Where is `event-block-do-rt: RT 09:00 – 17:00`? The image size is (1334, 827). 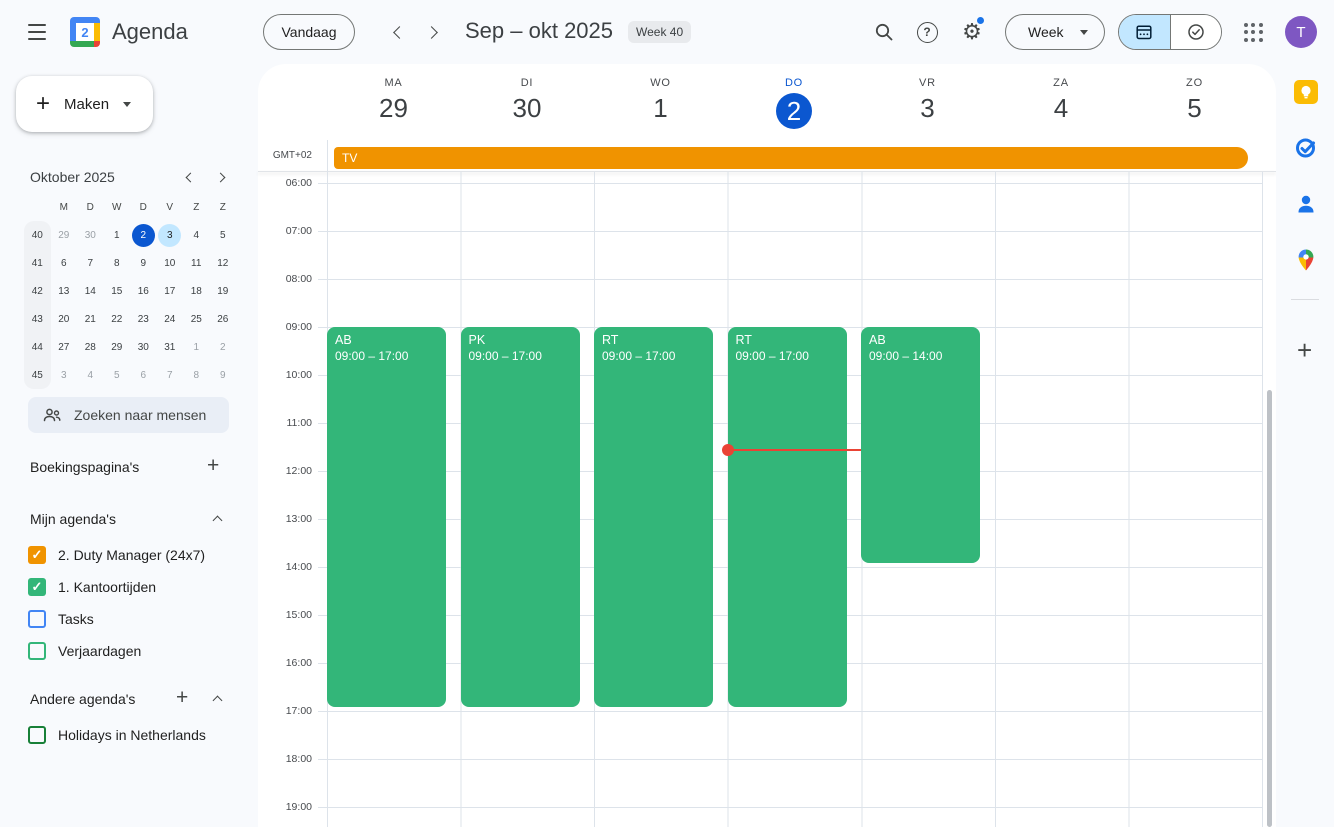 event-block-do-rt: RT 09:00 – 17:00 is located at coordinates (787, 517).